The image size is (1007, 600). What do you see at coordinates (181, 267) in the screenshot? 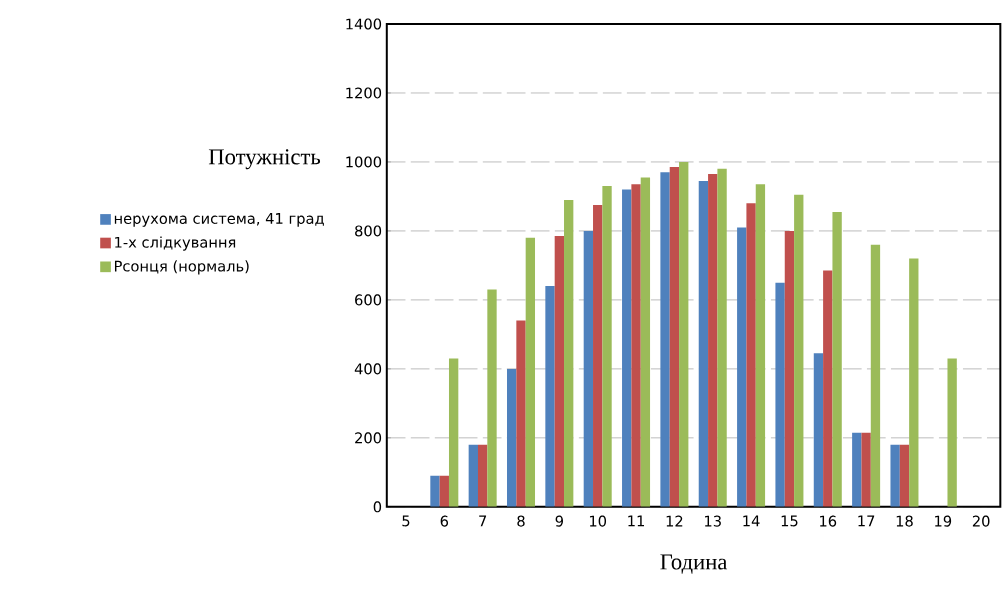
I see `legend-label: Pсонця (нормаль)` at bounding box center [181, 267].